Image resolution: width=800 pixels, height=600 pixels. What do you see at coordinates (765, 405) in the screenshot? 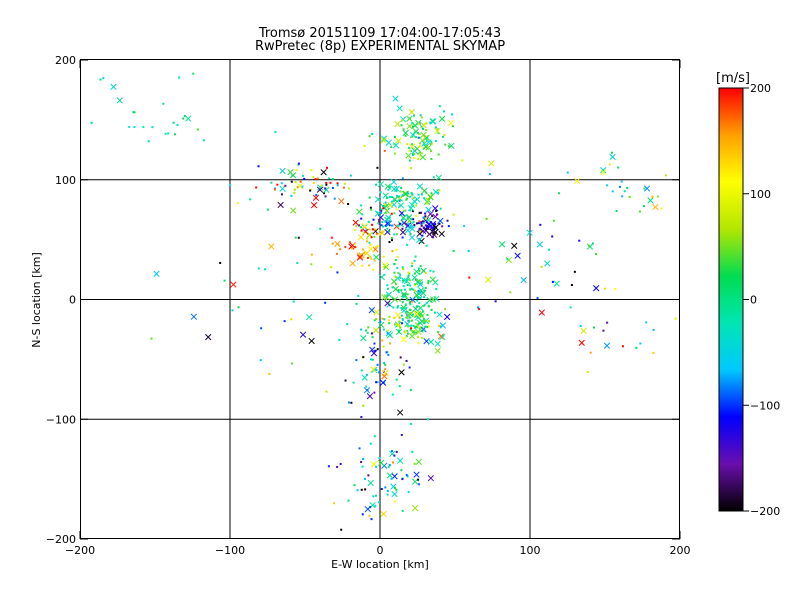
I see `colorbar-tick-label: −100` at bounding box center [765, 405].